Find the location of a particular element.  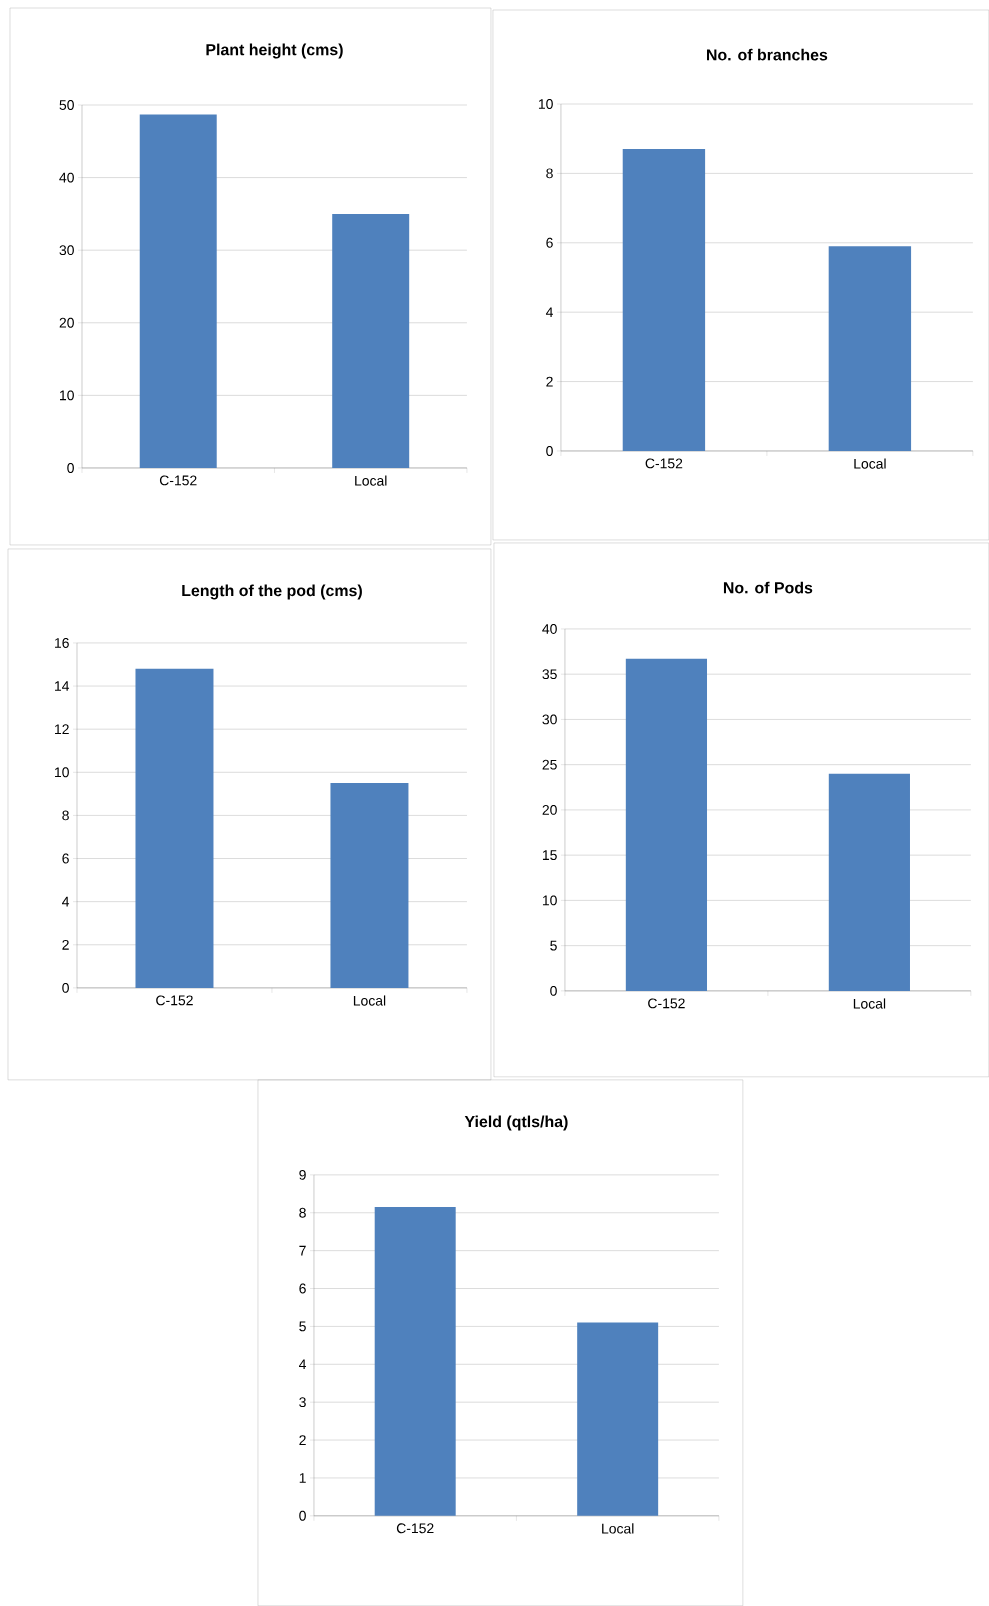

y-tick-label: 12 is located at coordinates (61, 729).